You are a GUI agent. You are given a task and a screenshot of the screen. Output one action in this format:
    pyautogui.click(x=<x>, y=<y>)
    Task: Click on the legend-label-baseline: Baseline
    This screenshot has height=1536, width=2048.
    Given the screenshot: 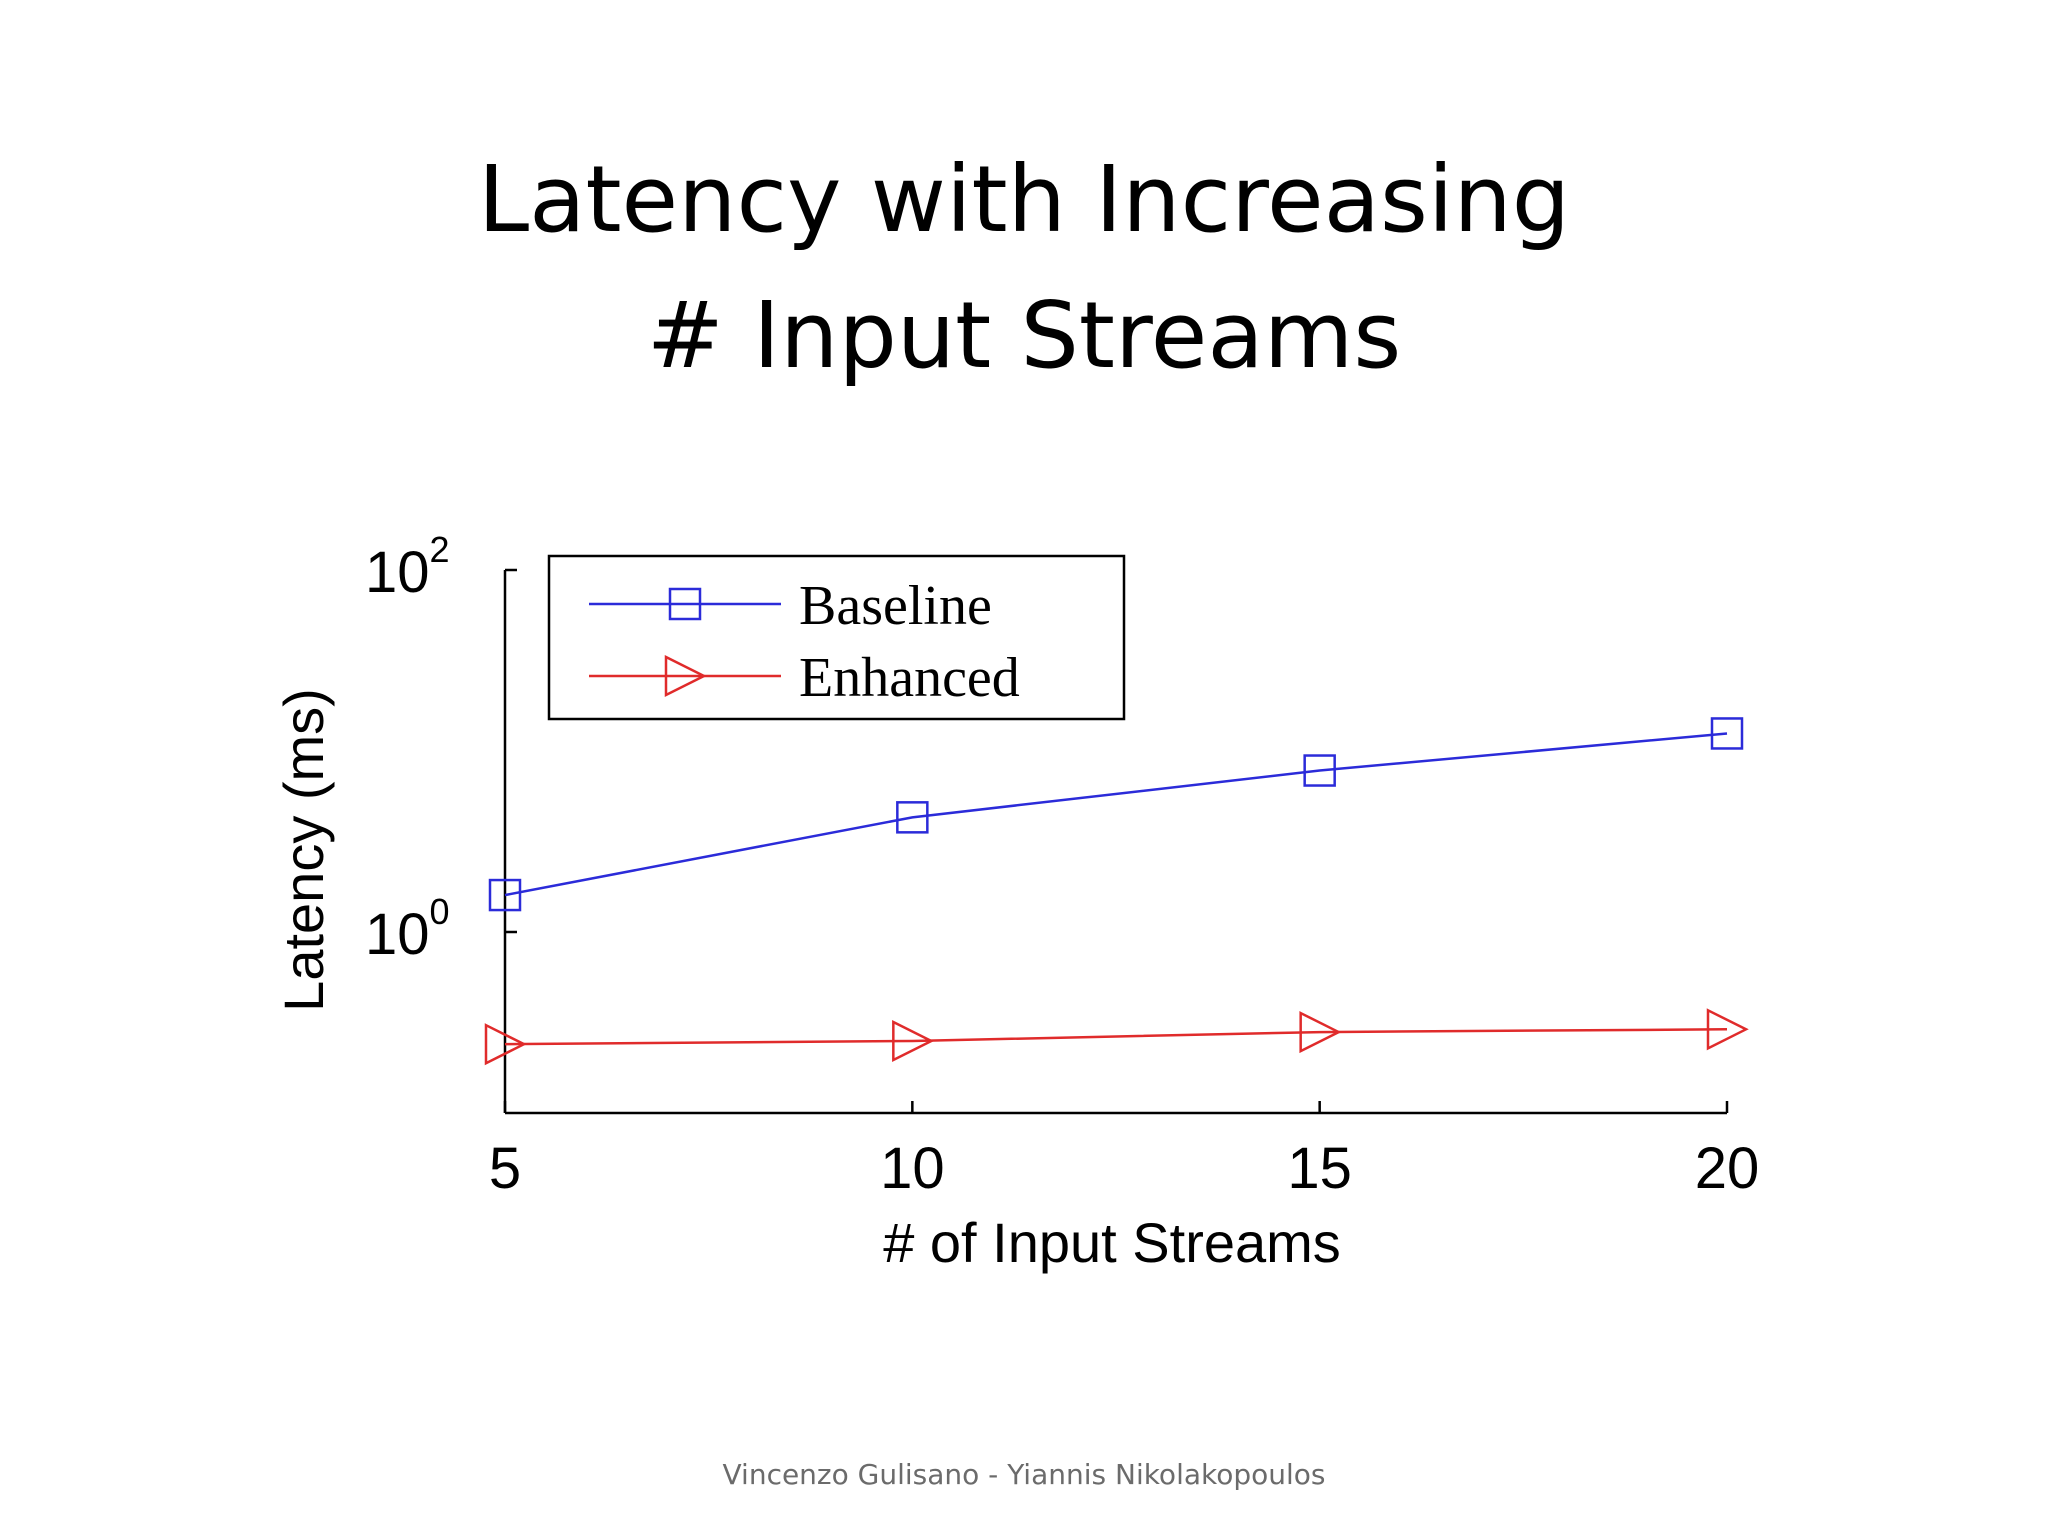 What is the action you would take?
    pyautogui.click(x=895, y=606)
    